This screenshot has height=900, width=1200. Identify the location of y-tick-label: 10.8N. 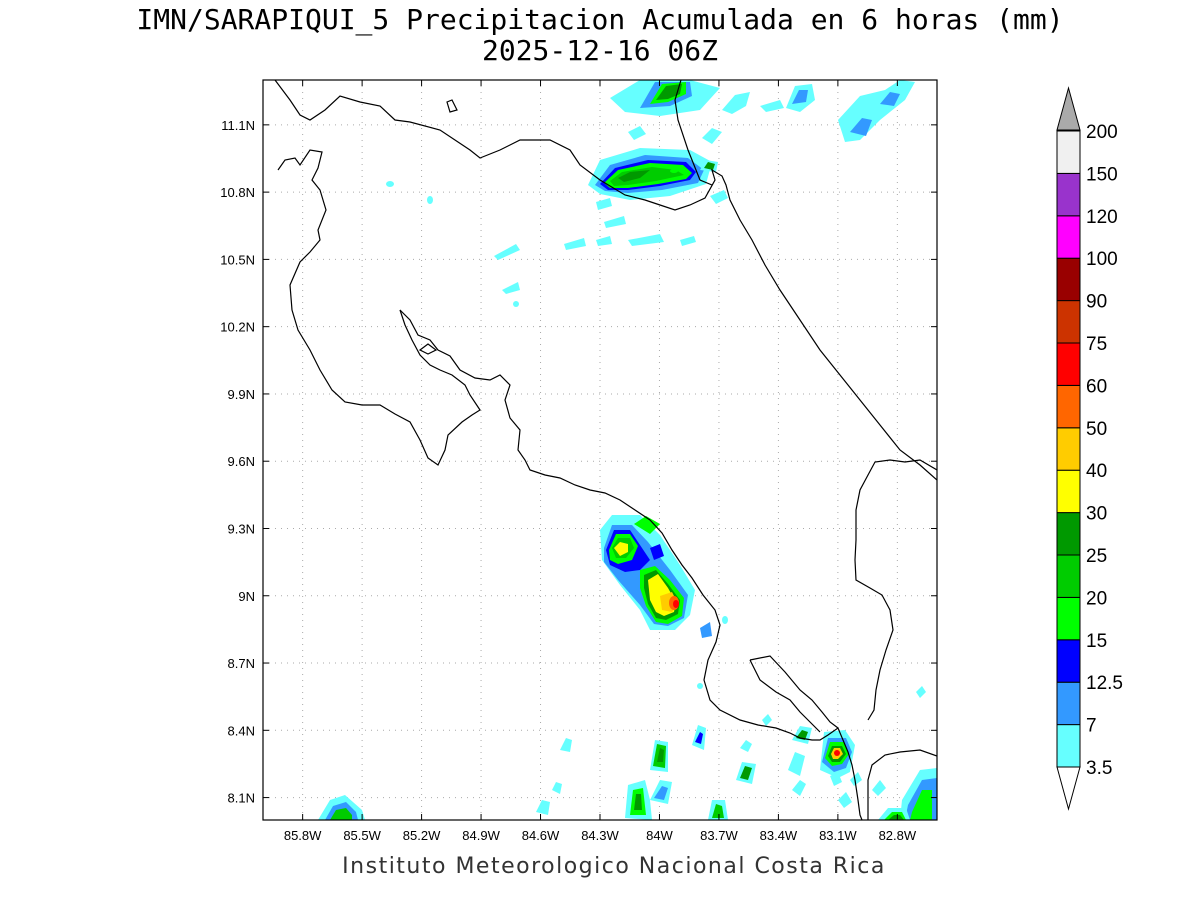
(237, 192).